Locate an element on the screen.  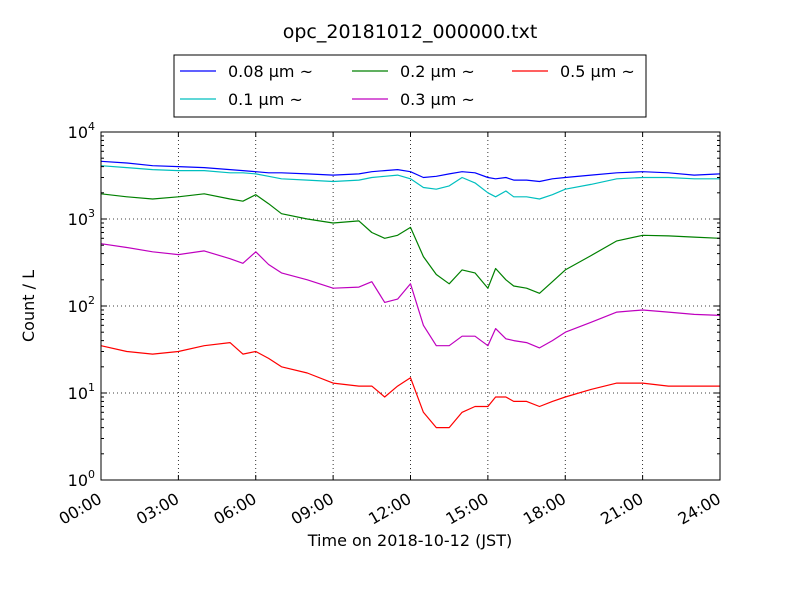
y-tick-label: 10⁰ is located at coordinates (81, 479).